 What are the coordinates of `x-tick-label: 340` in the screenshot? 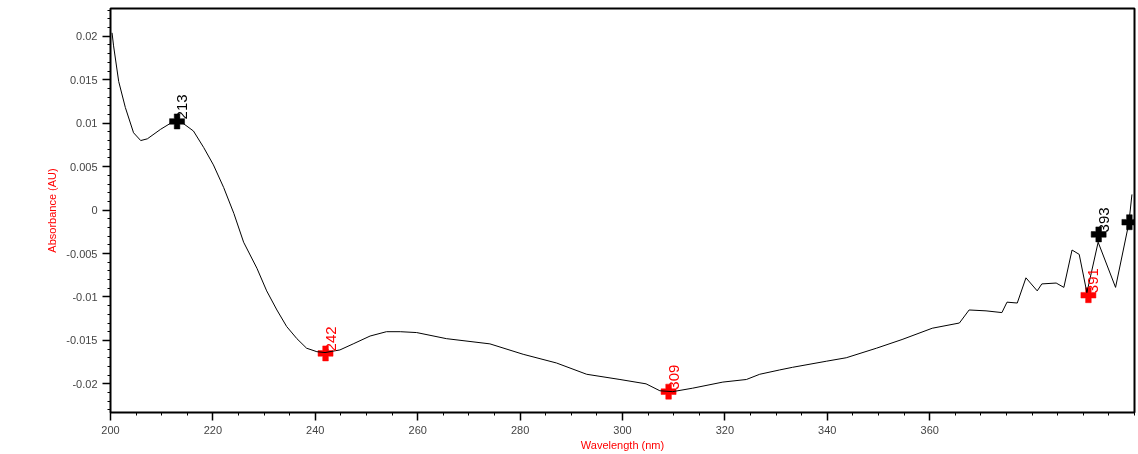 It's located at (827, 429).